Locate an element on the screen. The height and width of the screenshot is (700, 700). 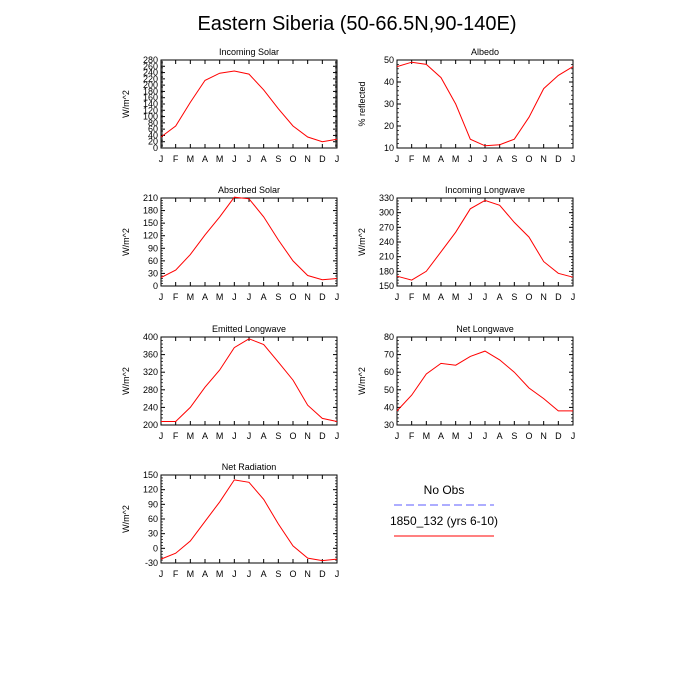
y-tick-label: 200 is located at coordinates (150, 85).